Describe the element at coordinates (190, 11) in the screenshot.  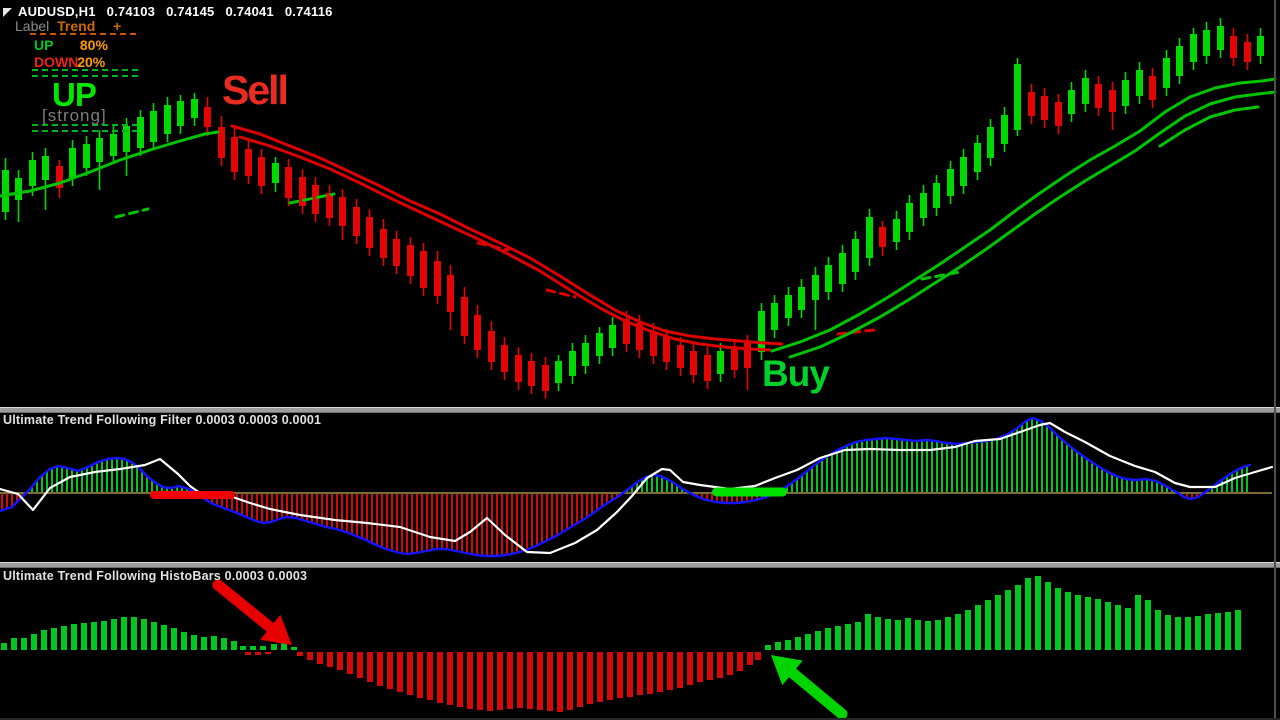
I see `price-high: 0.74145` at that location.